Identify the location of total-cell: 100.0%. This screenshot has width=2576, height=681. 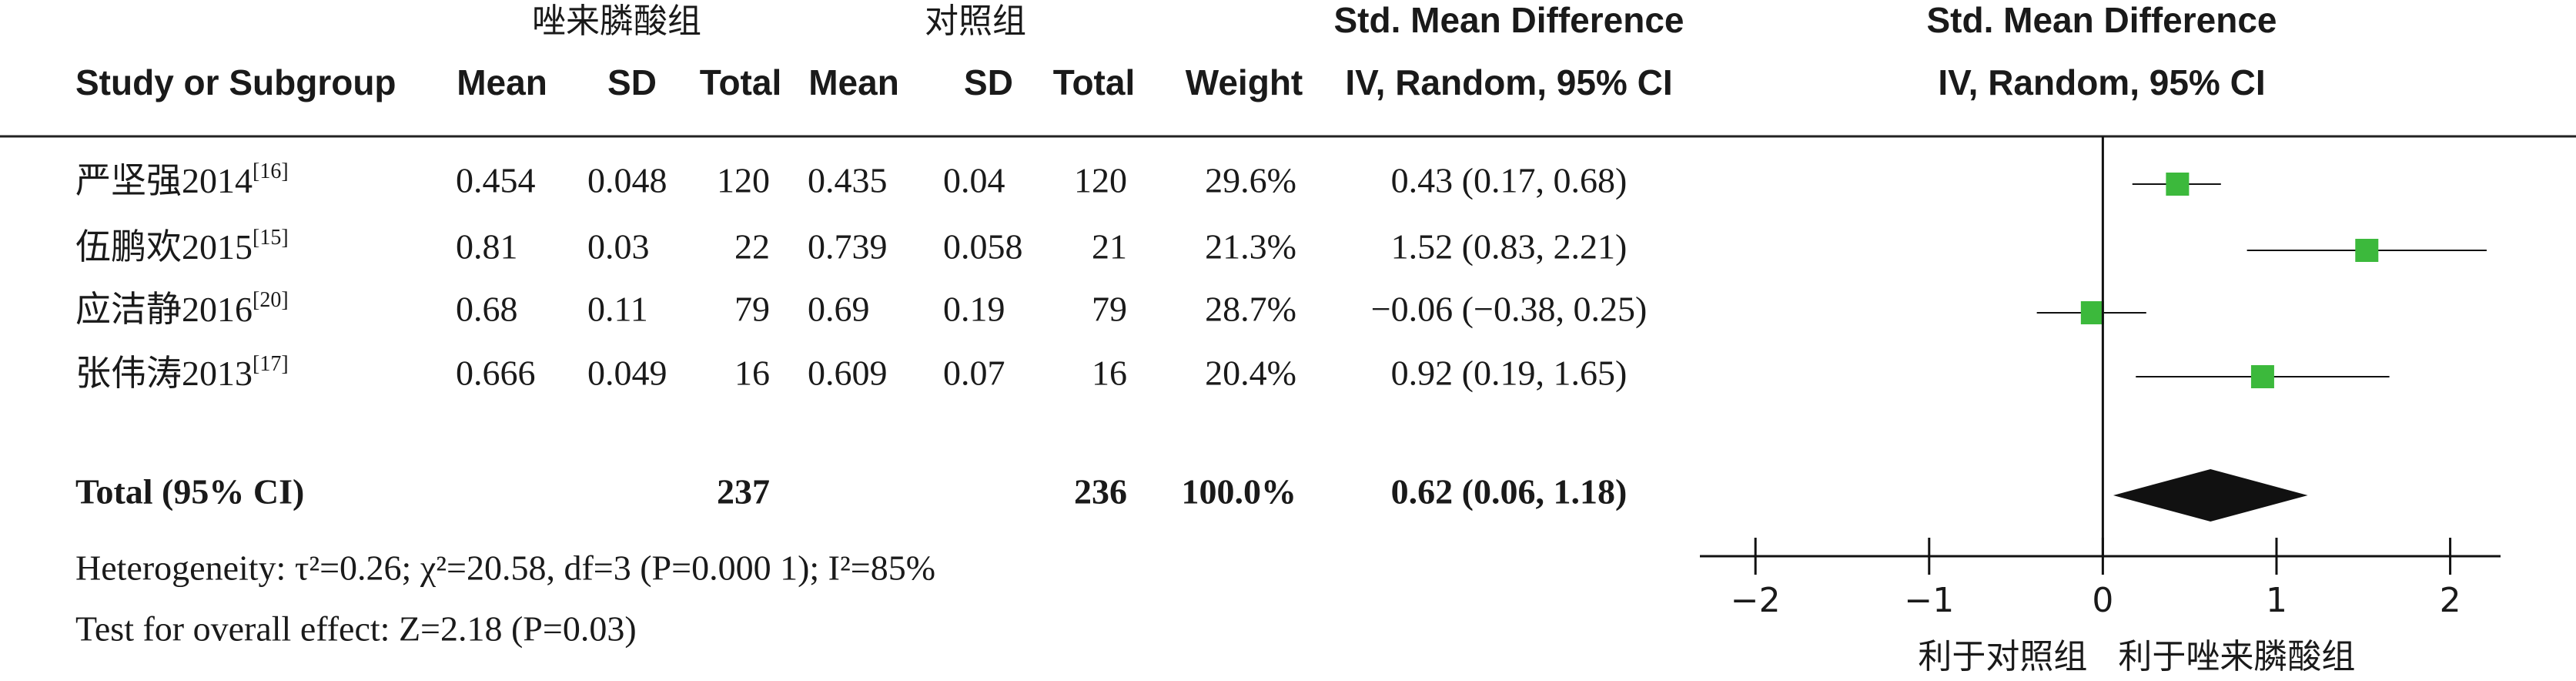
(1240, 492).